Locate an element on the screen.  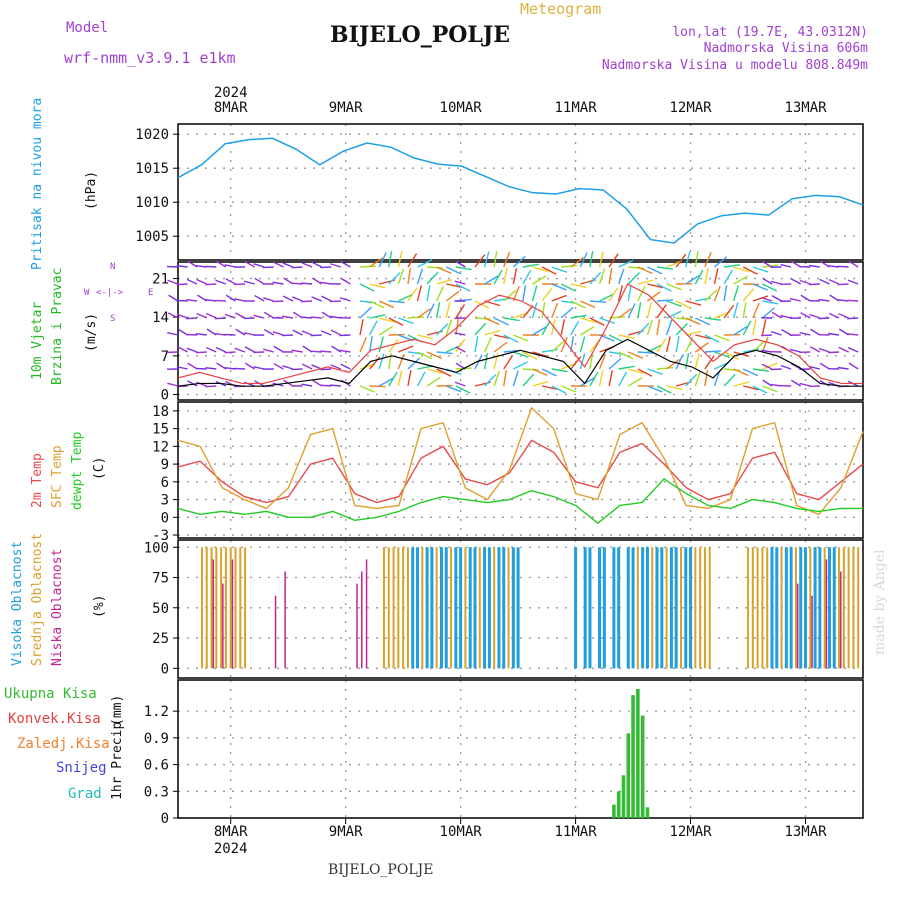
meteogram-subtitle: Meteogram is located at coordinates (561, 9).